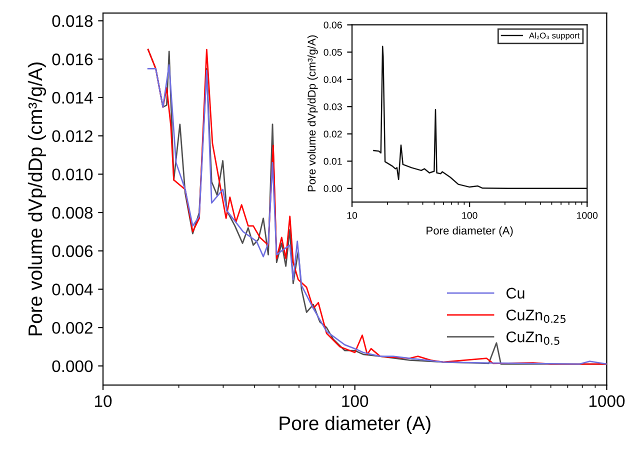  What do you see at coordinates (333, 25) in the screenshot?
I see `y-tick-label: 0.06` at bounding box center [333, 25].